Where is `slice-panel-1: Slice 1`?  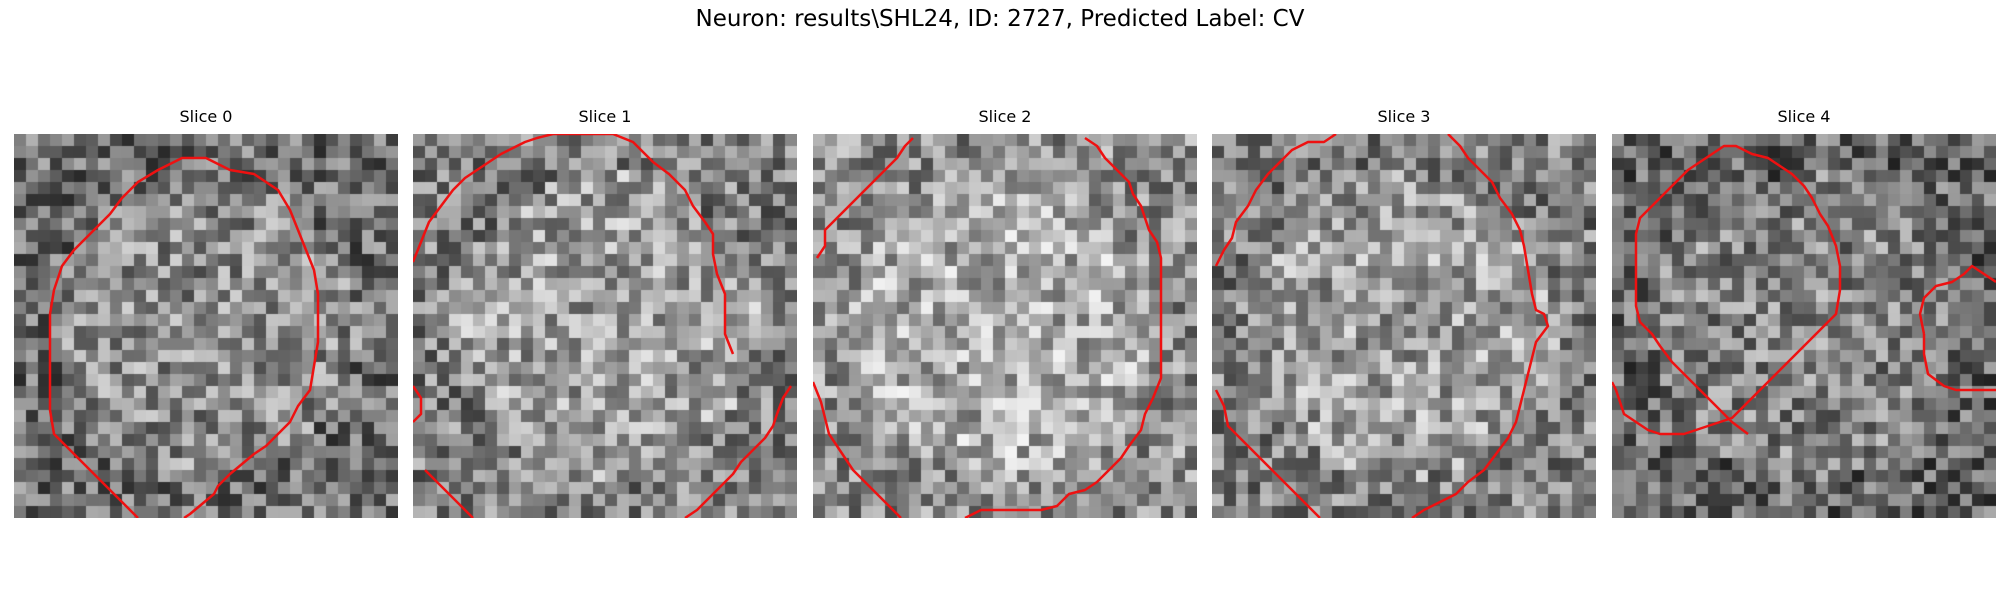 slice-panel-1: Slice 1 is located at coordinates (605, 312).